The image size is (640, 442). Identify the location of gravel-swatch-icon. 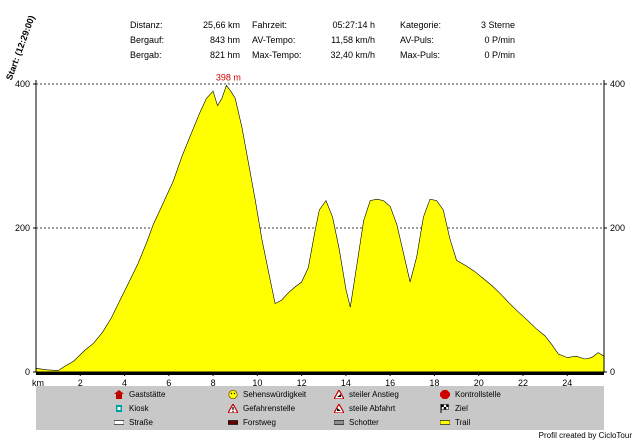
(339, 422).